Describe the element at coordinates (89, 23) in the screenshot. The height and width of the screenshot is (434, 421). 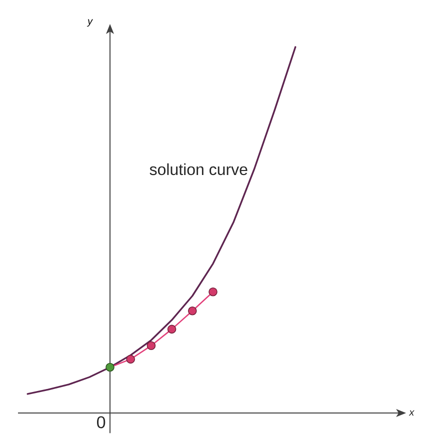
I see `y-axis-title: y` at that location.